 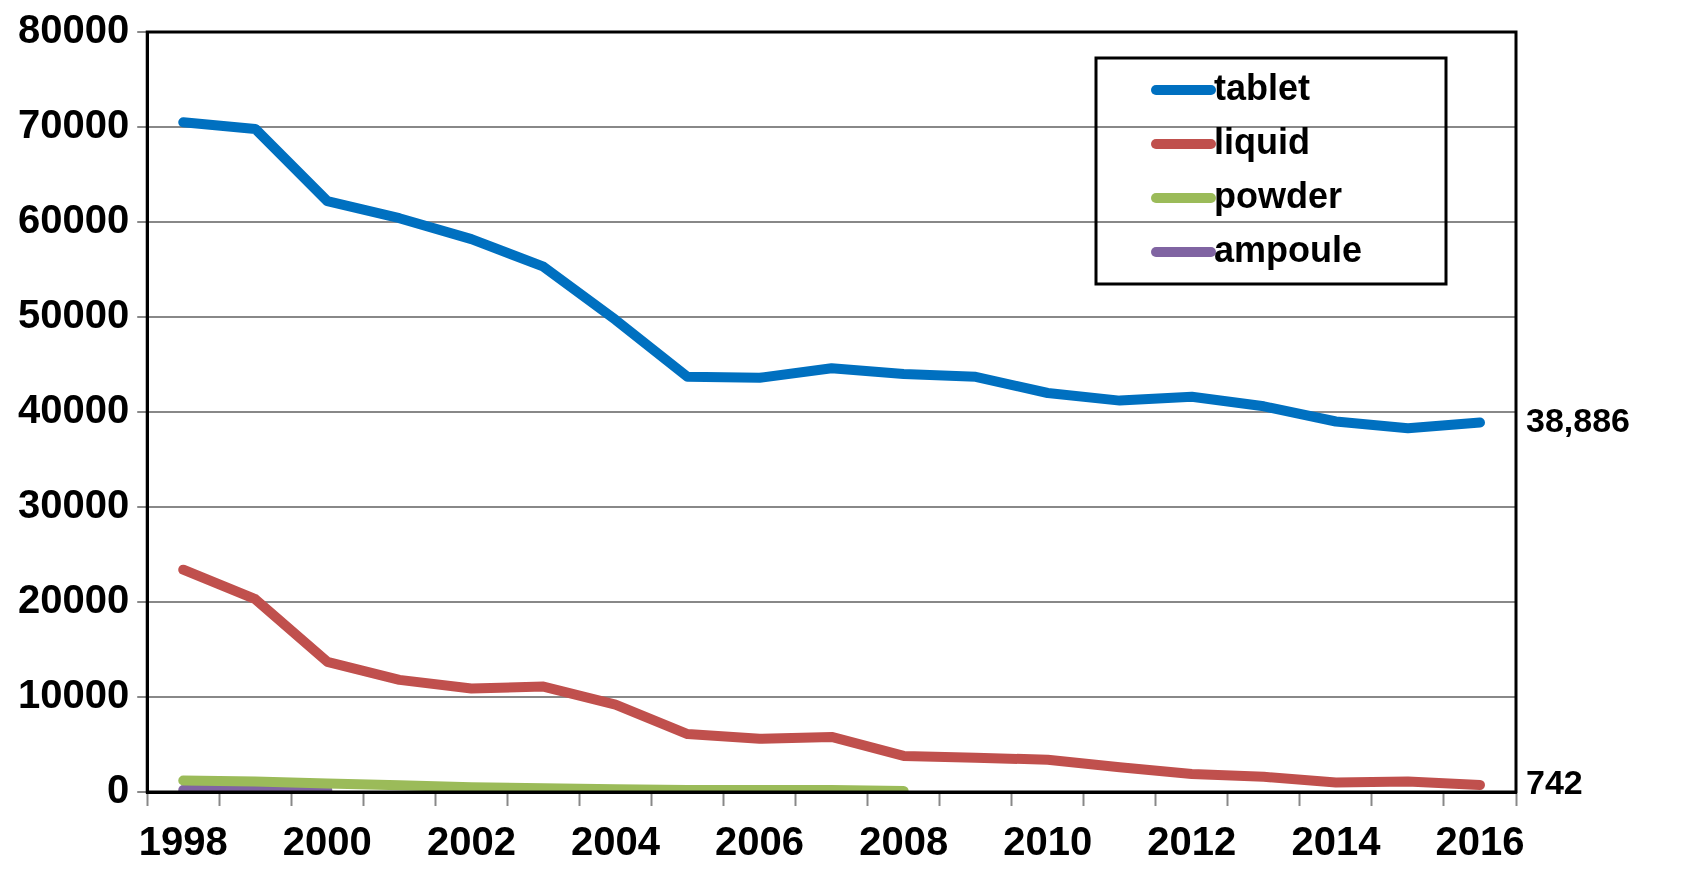 What do you see at coordinates (1480, 841) in the screenshot?
I see `x-tick-label: 2016` at bounding box center [1480, 841].